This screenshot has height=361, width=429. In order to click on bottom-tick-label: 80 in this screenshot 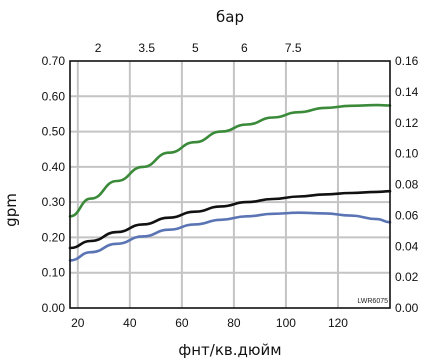, I will do `click(234, 323)`.